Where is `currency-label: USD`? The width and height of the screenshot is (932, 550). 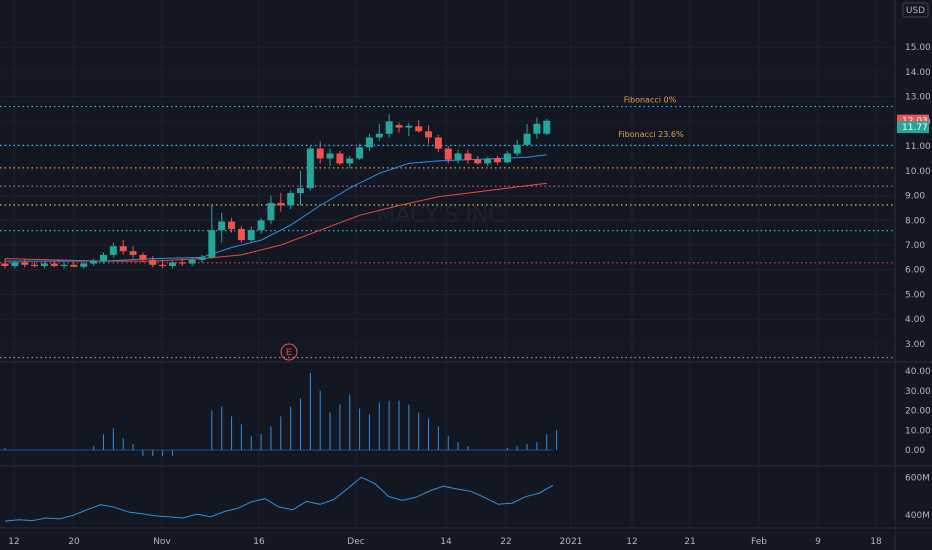
currency-label: USD is located at coordinates (915, 11).